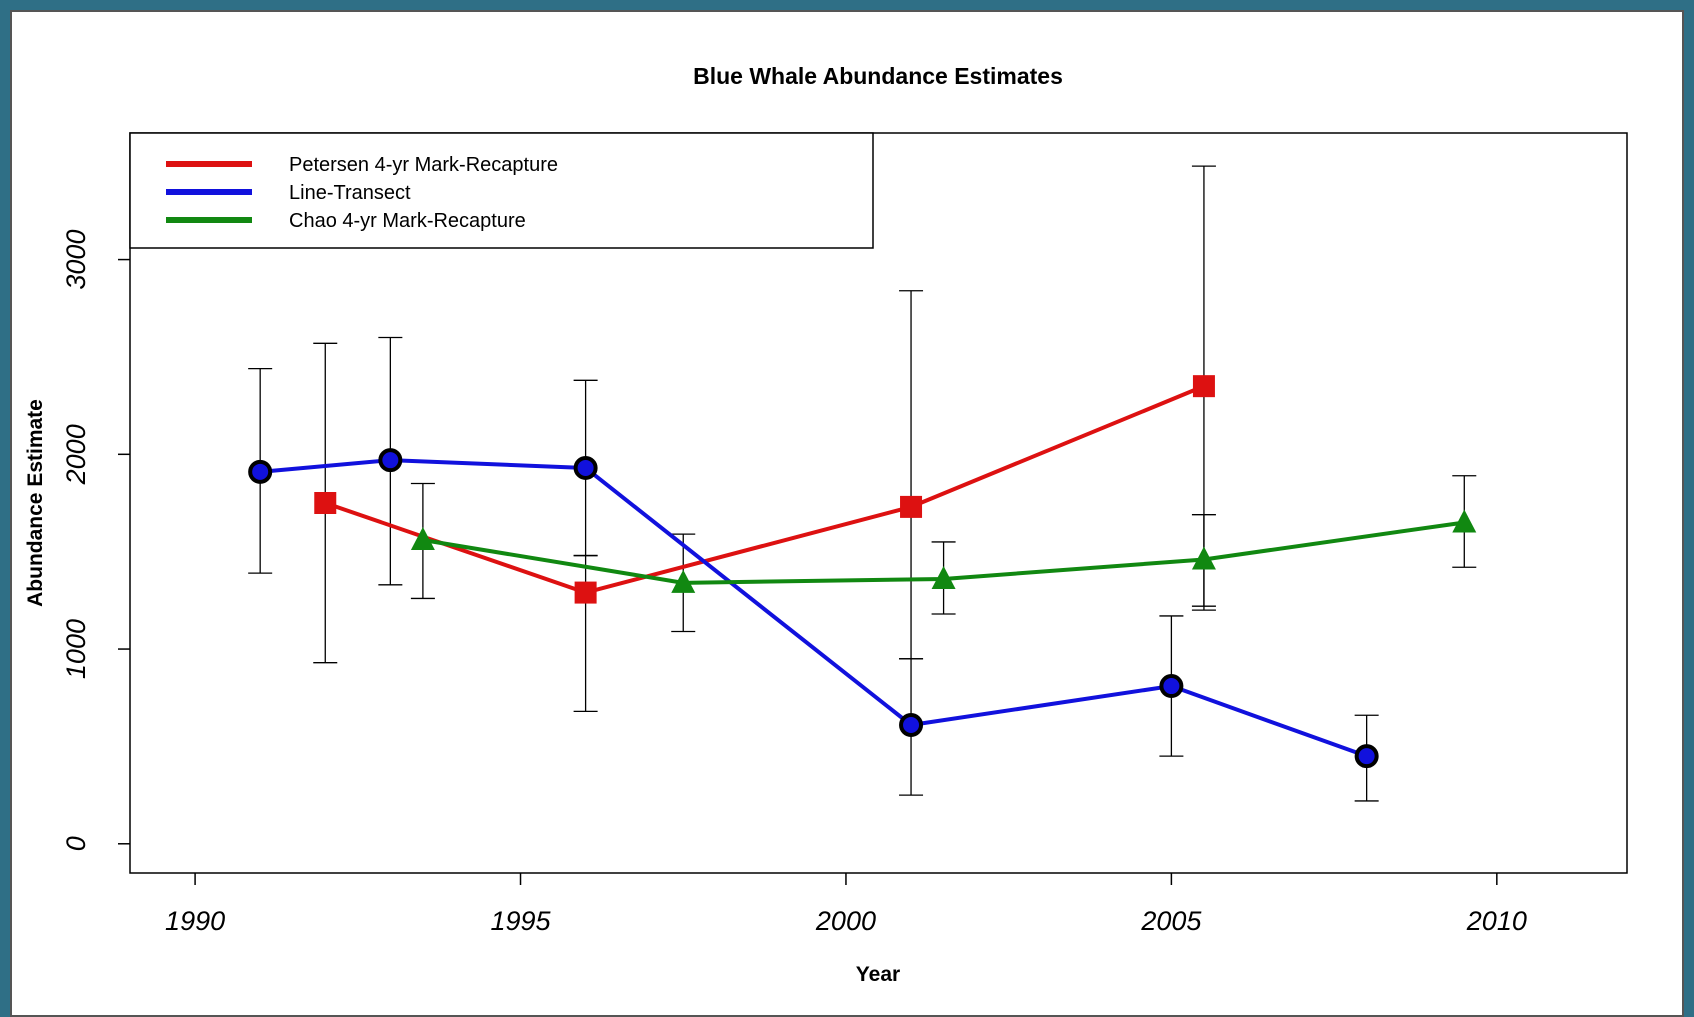 The width and height of the screenshot is (1694, 1017). I want to click on y-tick-label: 2000, so click(76, 454).